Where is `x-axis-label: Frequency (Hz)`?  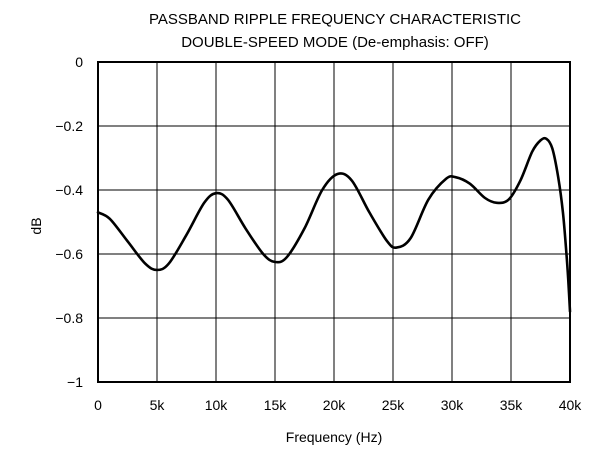 x-axis-label: Frequency (Hz) is located at coordinates (334, 437).